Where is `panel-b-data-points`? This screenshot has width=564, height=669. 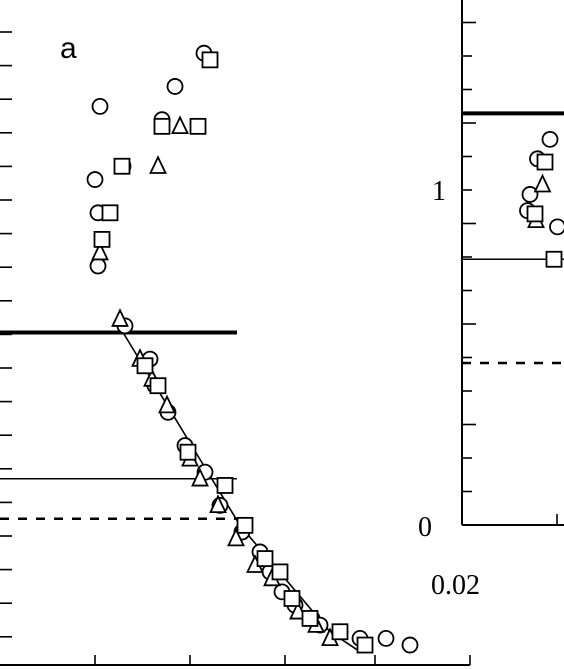 panel-b-data-points is located at coordinates (541, 199).